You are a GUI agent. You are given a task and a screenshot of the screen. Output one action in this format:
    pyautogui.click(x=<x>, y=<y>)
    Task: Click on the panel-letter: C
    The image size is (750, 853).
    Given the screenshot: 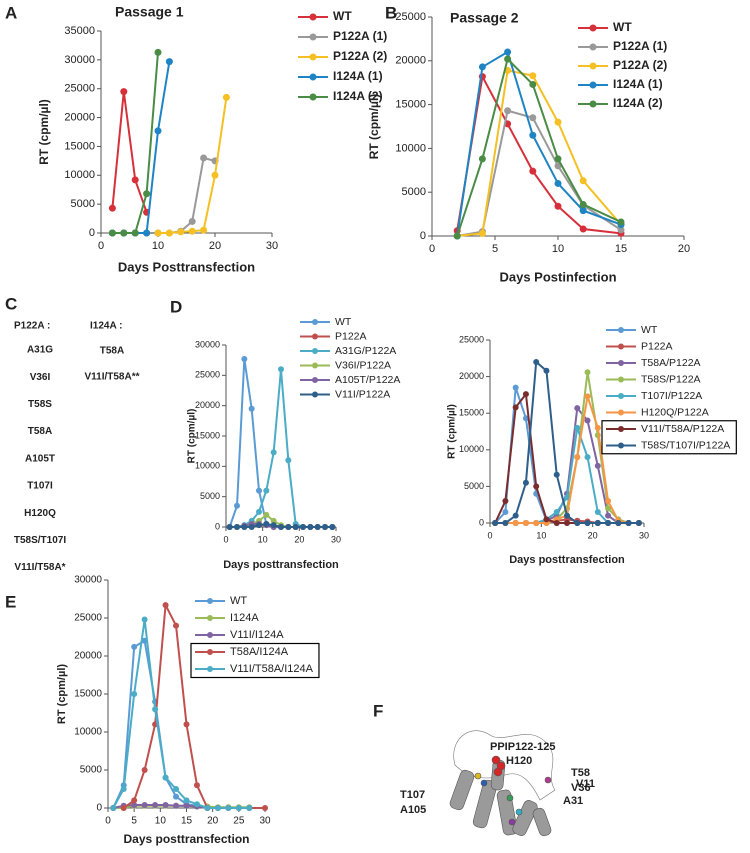 What is the action you would take?
    pyautogui.click(x=11, y=303)
    